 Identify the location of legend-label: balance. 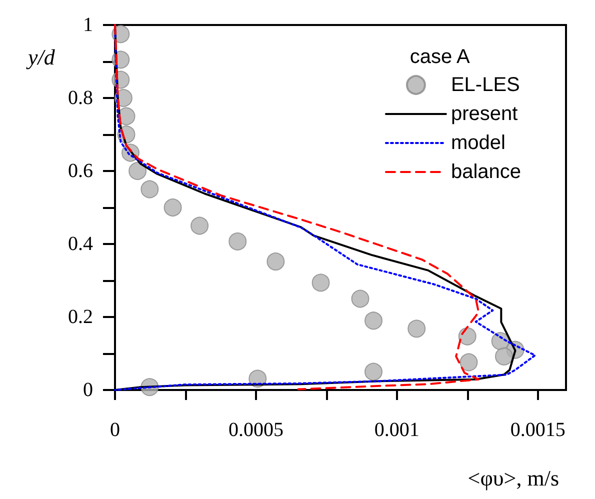
(486, 172).